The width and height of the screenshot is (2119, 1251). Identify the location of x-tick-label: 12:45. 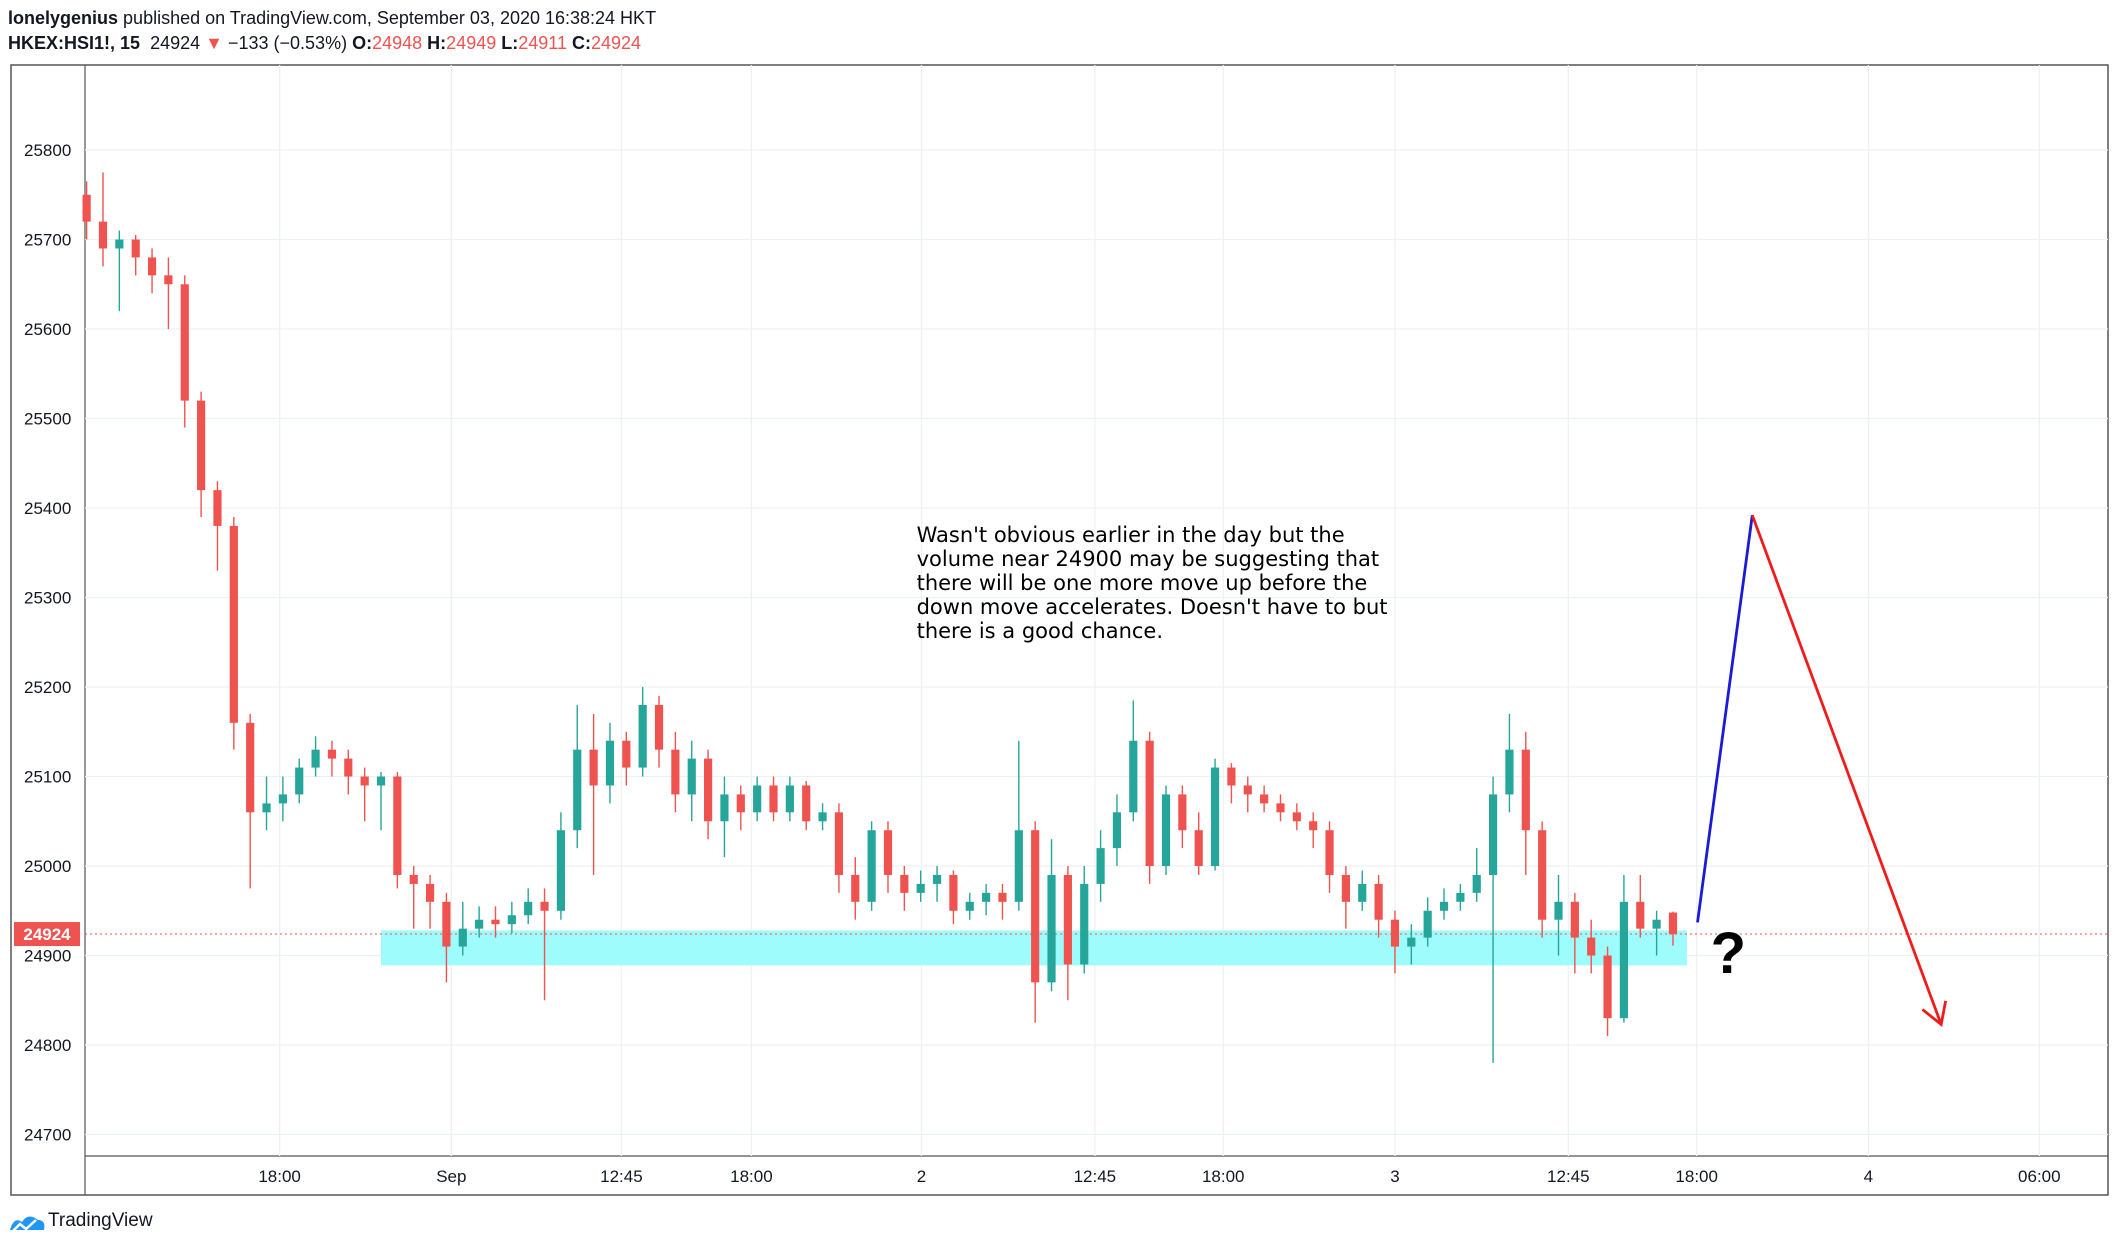
(1568, 1176).